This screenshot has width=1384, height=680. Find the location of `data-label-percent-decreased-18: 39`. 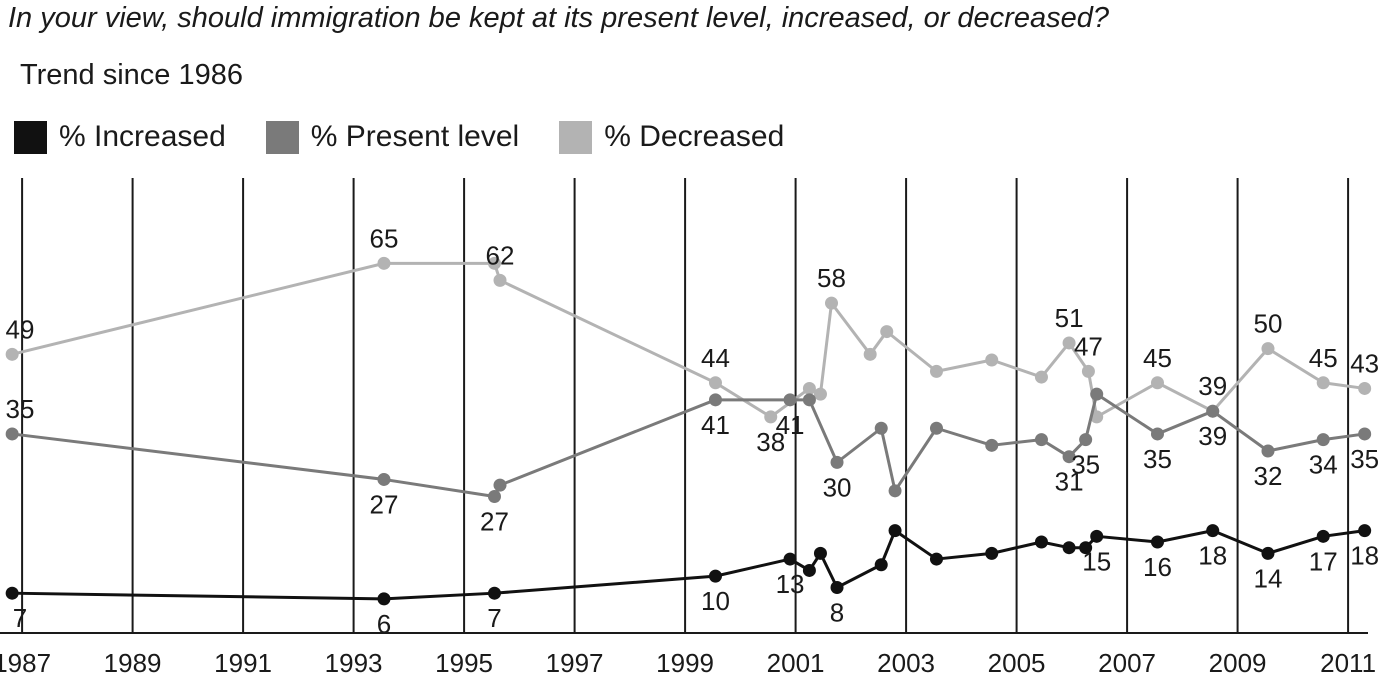

data-label-percent-decreased-18: 39 is located at coordinates (1212, 386).